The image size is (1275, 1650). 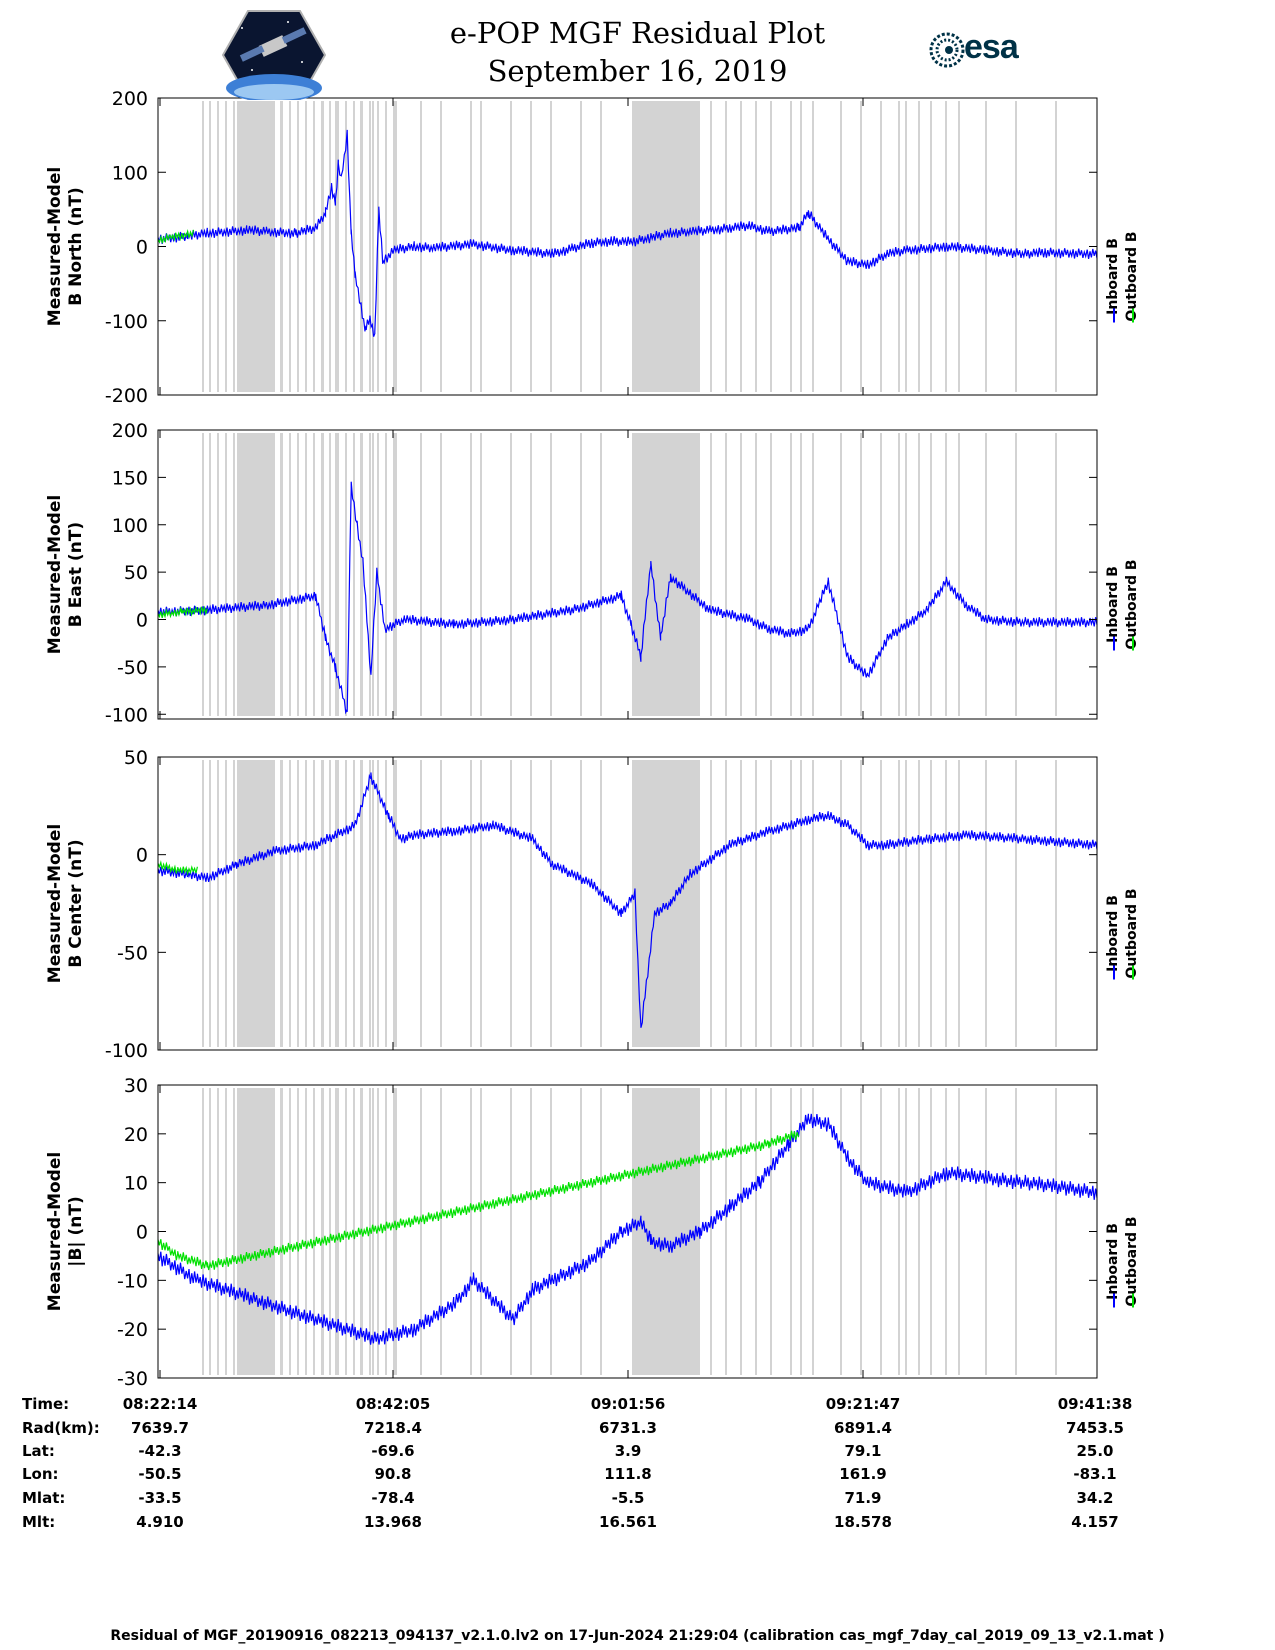 I want to click on y-axis-label: Measured-Model|B| (nT), so click(x=65, y=1231).